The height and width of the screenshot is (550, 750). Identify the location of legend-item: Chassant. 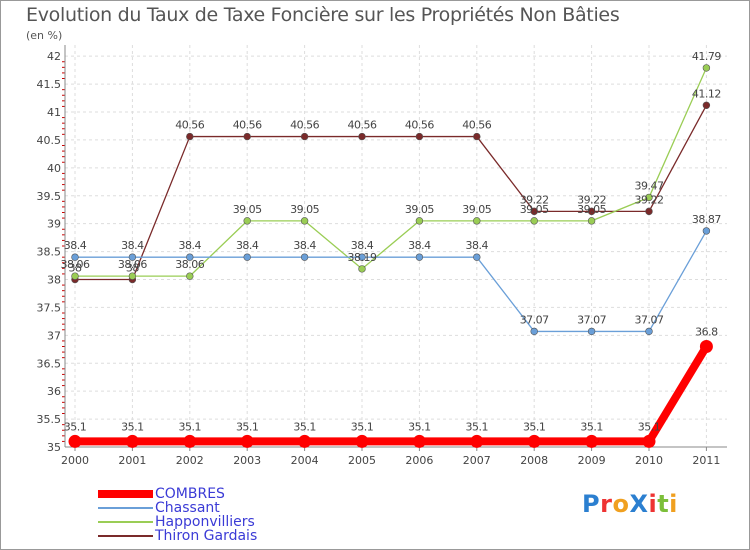
(159, 508).